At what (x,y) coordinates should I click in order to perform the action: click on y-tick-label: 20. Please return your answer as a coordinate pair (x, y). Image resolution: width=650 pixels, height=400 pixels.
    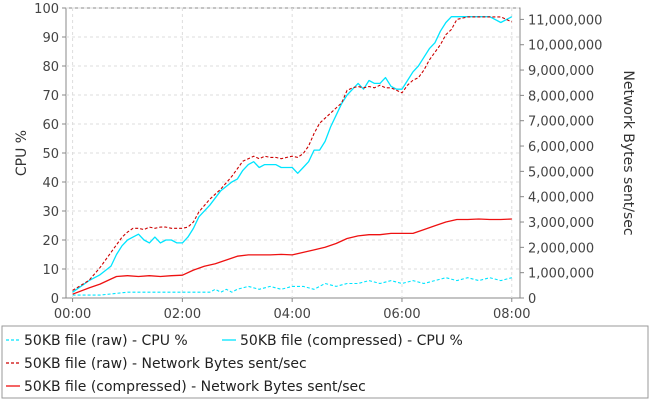
    Looking at the image, I should click on (50, 241).